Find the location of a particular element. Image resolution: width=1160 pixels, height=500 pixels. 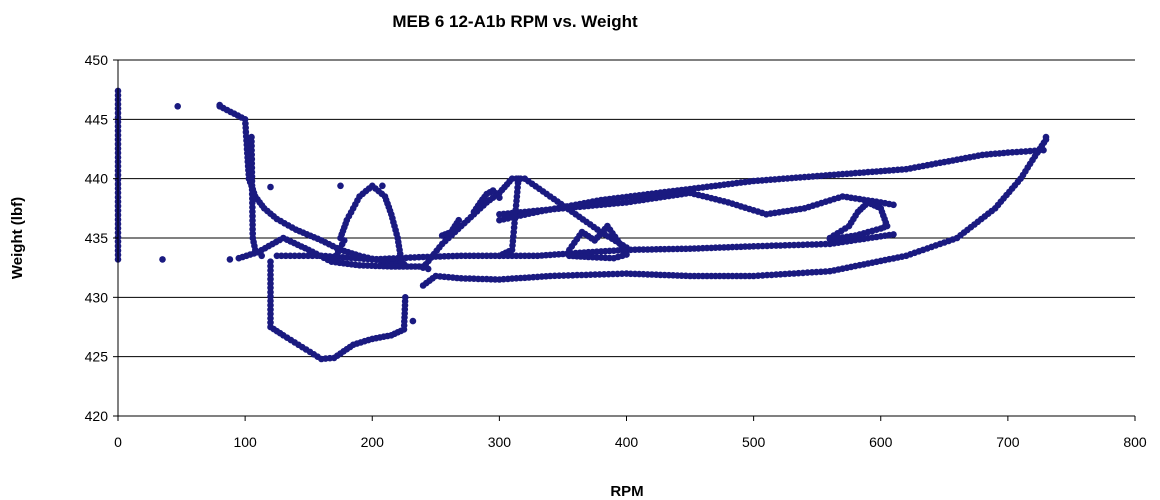

y-tick-label: 435 is located at coordinates (97, 238).